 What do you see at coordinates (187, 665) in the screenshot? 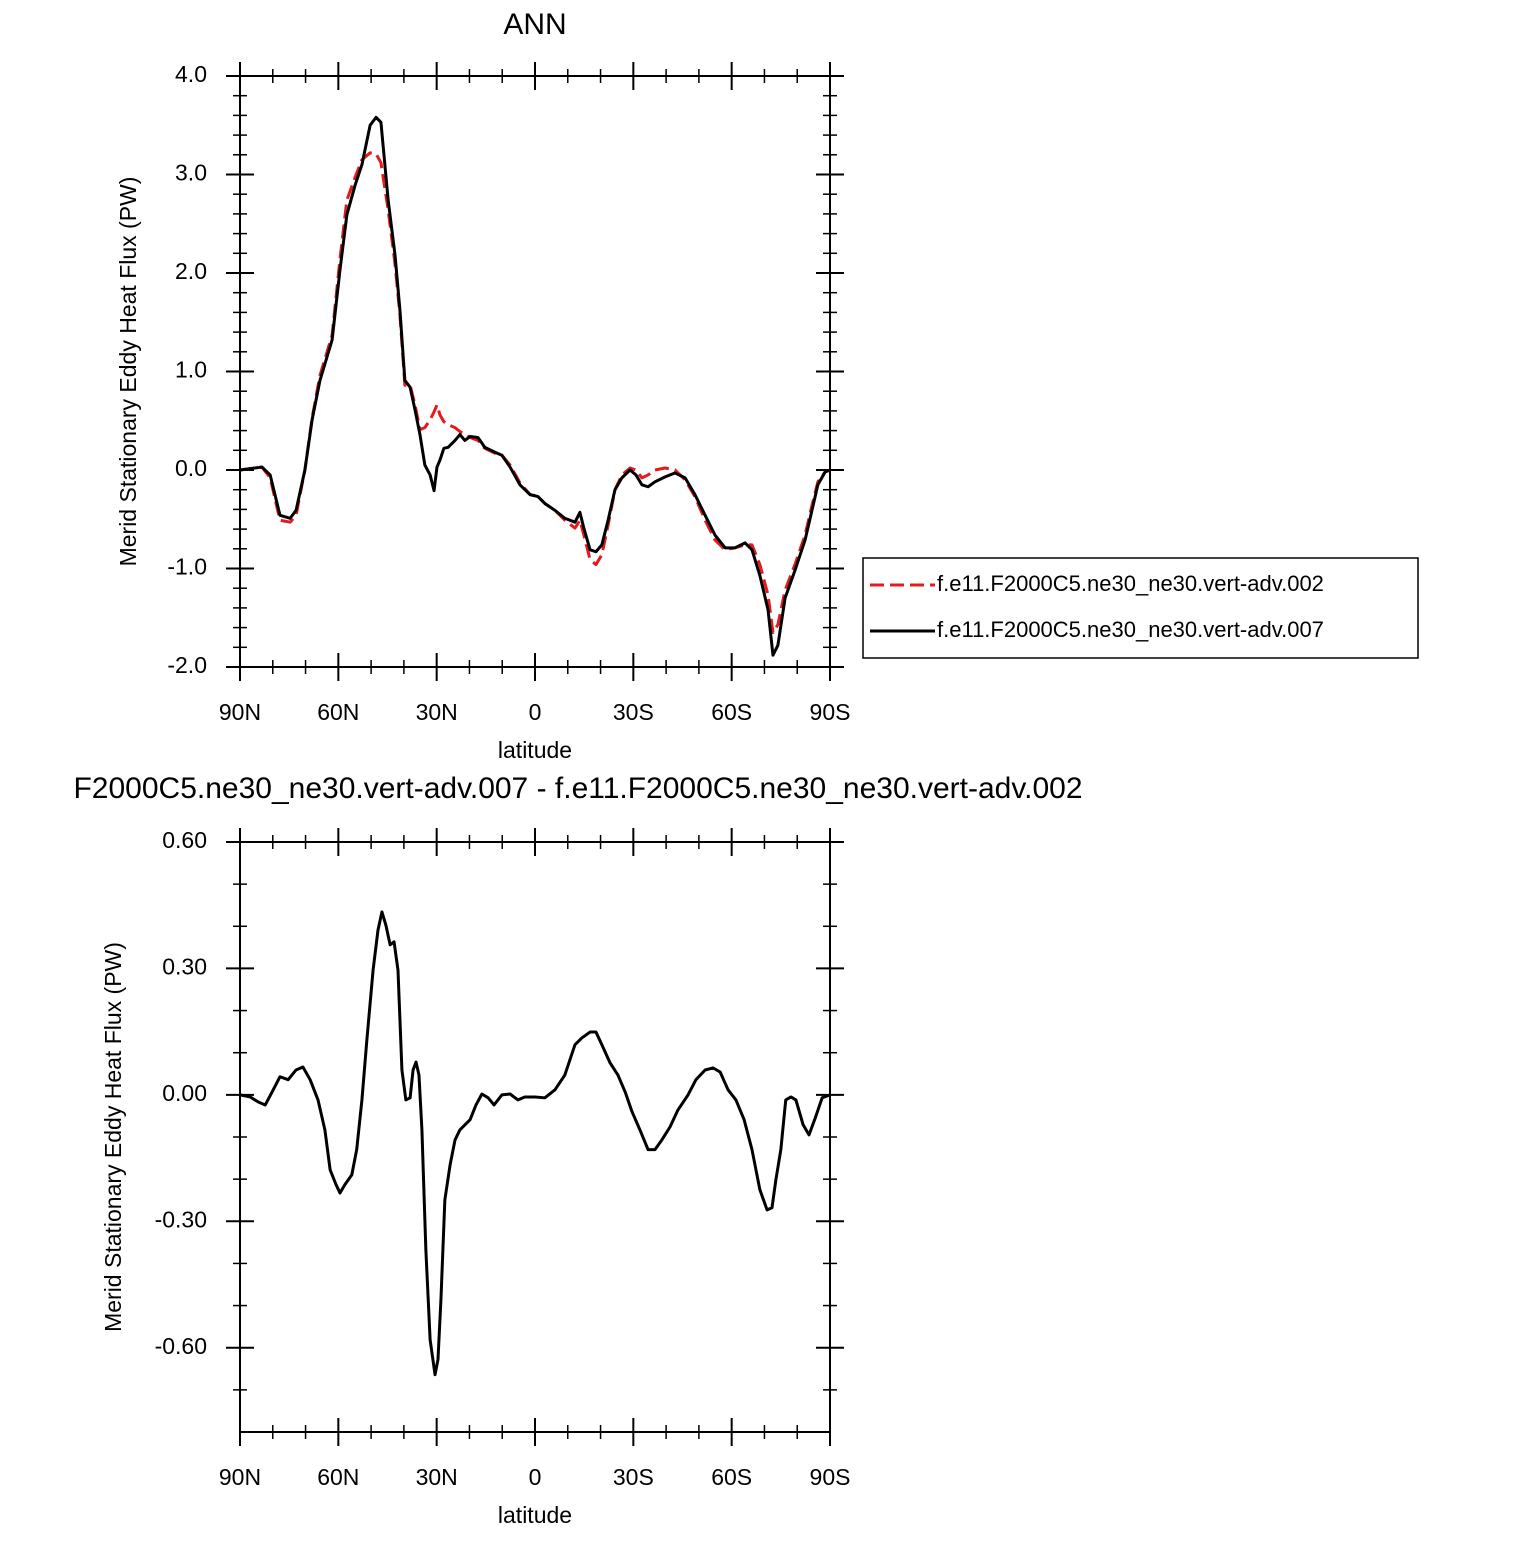
I see `y-tick-label: -2.0` at bounding box center [187, 665].